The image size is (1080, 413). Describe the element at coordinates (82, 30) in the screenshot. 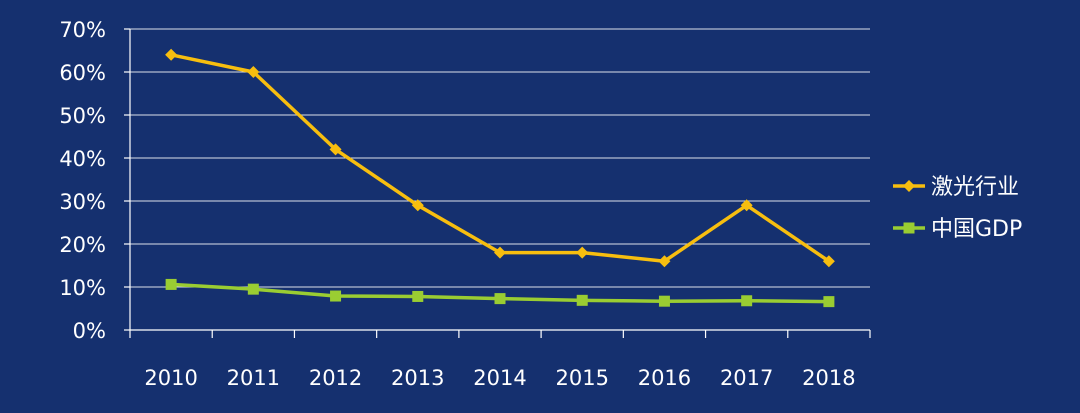

I see `y-tick-label: 70%` at that location.